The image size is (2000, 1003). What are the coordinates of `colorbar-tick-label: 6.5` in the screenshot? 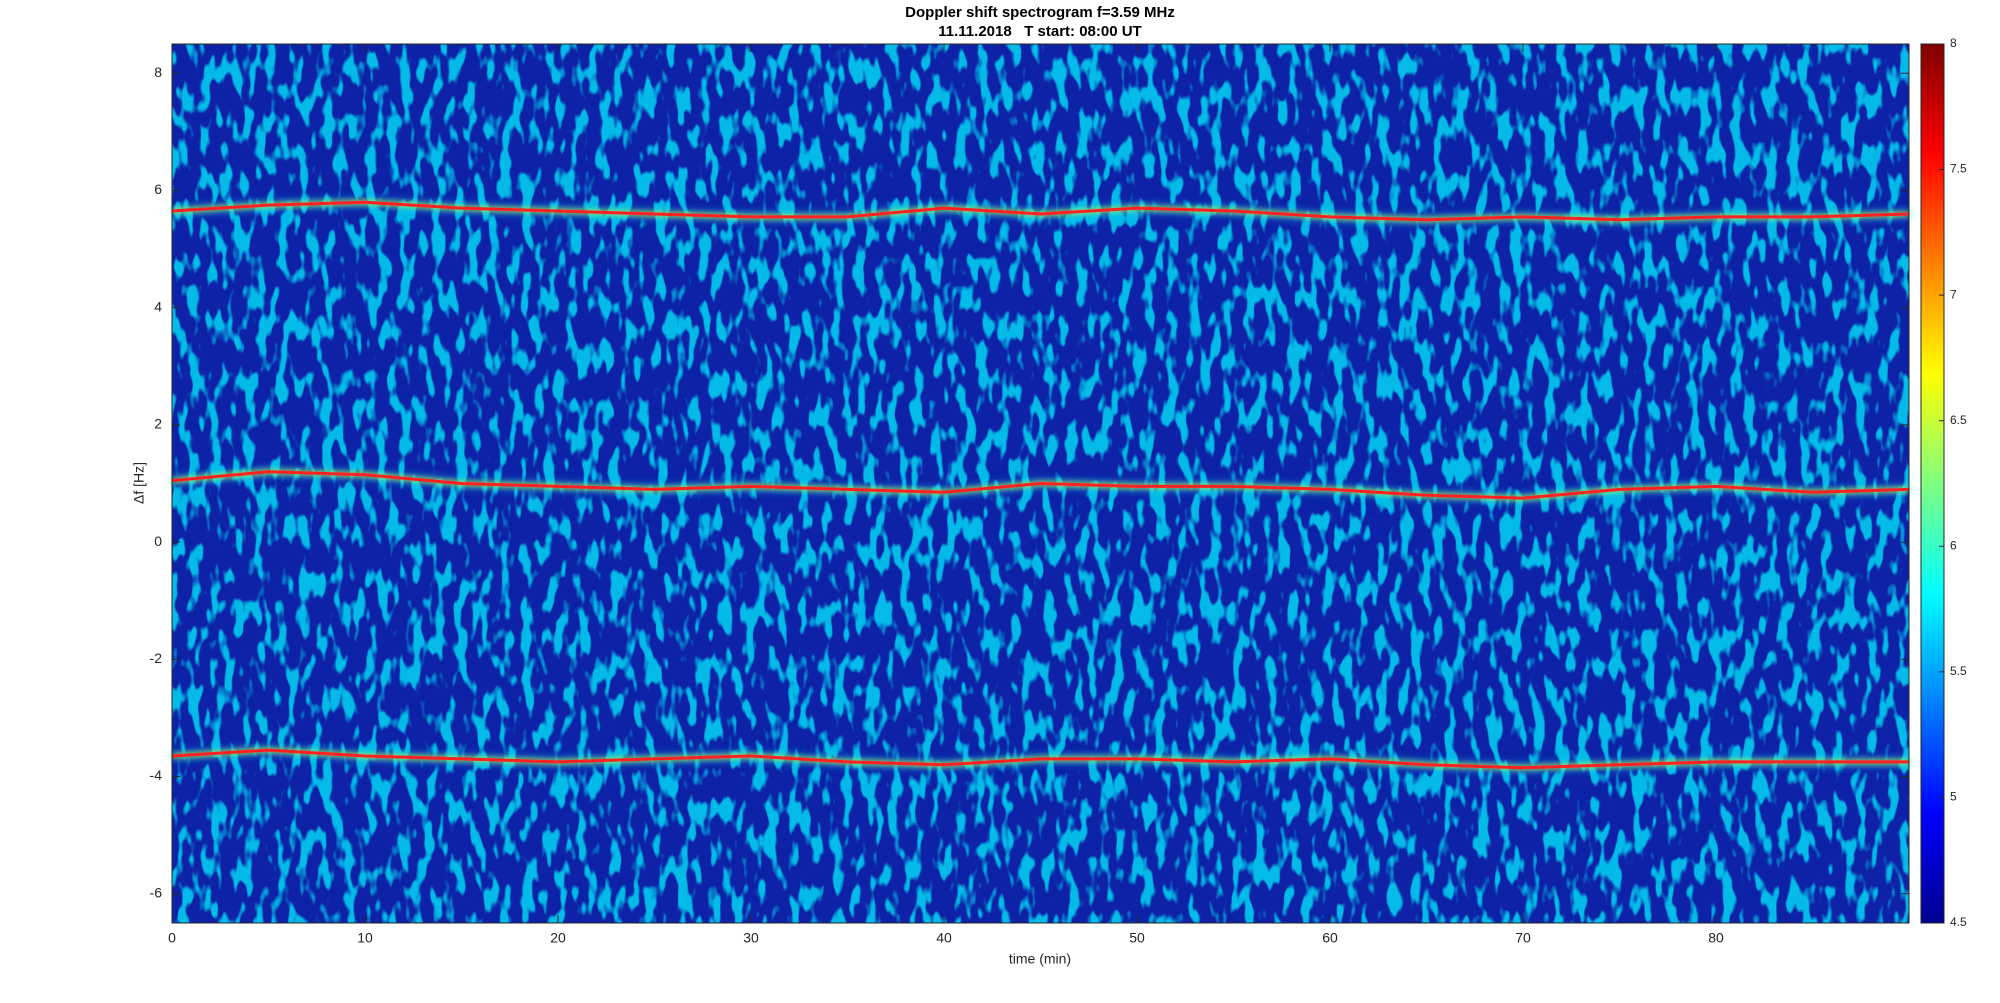 It's located at (1958, 420).